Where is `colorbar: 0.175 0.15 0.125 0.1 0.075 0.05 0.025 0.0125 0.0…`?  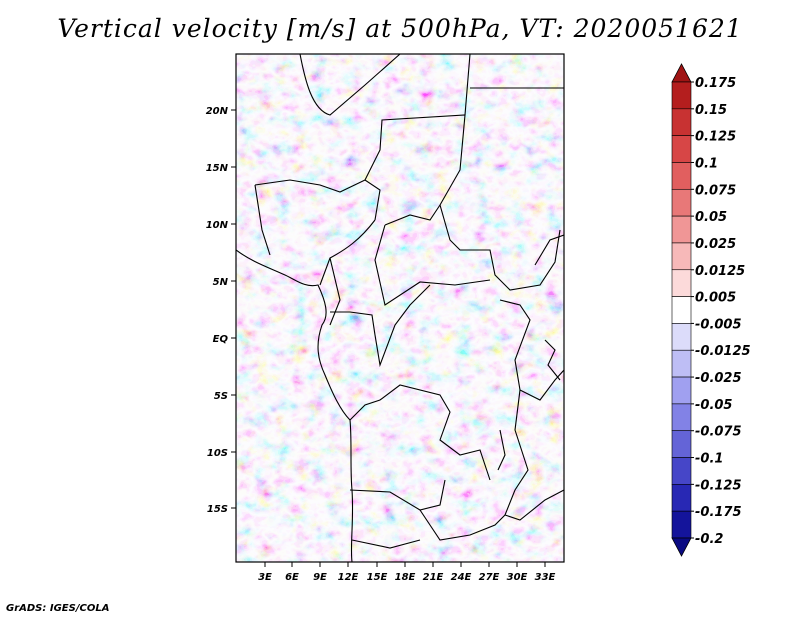
colorbar: 0.175 0.15 0.125 0.1 0.075 0.05 0.025 0.0125 0.0… is located at coordinates (711, 310).